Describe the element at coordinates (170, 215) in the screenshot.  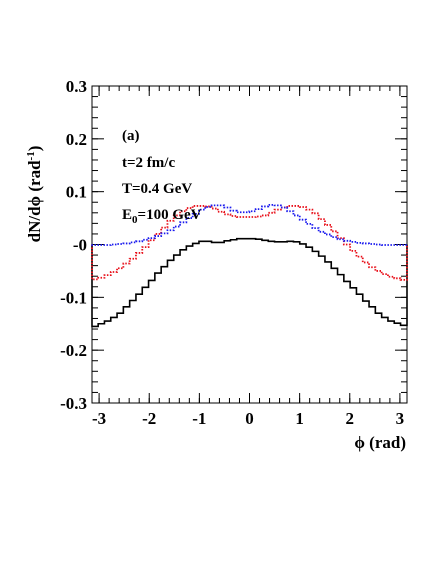
I see `annotation-energy-rest: =100 GeV` at that location.